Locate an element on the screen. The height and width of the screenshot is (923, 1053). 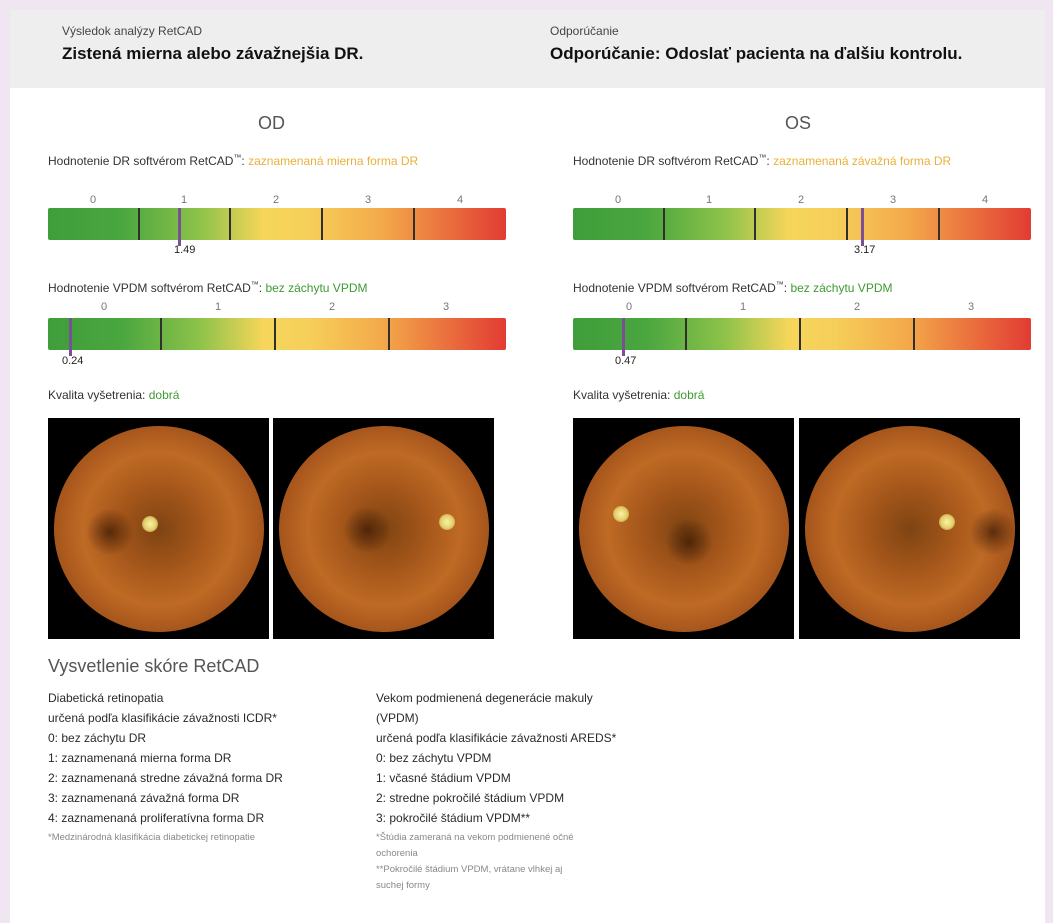
recommendation-label: Odporúčanie is located at coordinates (584, 31).